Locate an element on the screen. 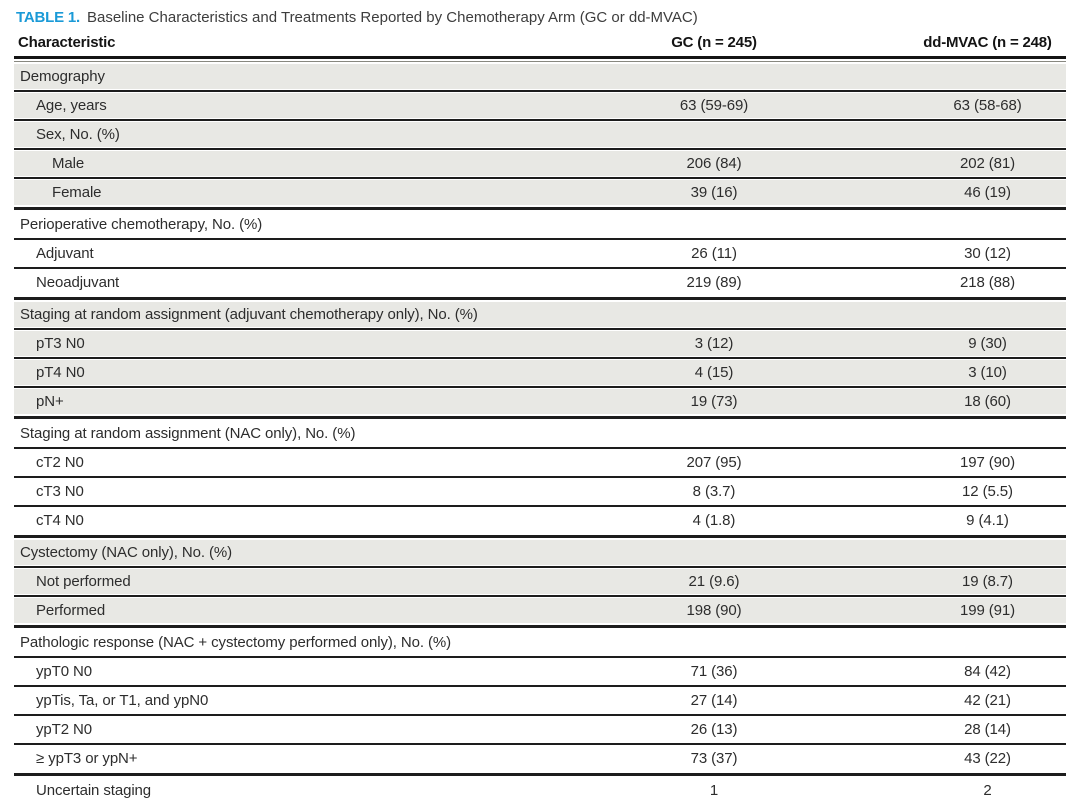  row-characteristic-label: Demography is located at coordinates (62, 76).